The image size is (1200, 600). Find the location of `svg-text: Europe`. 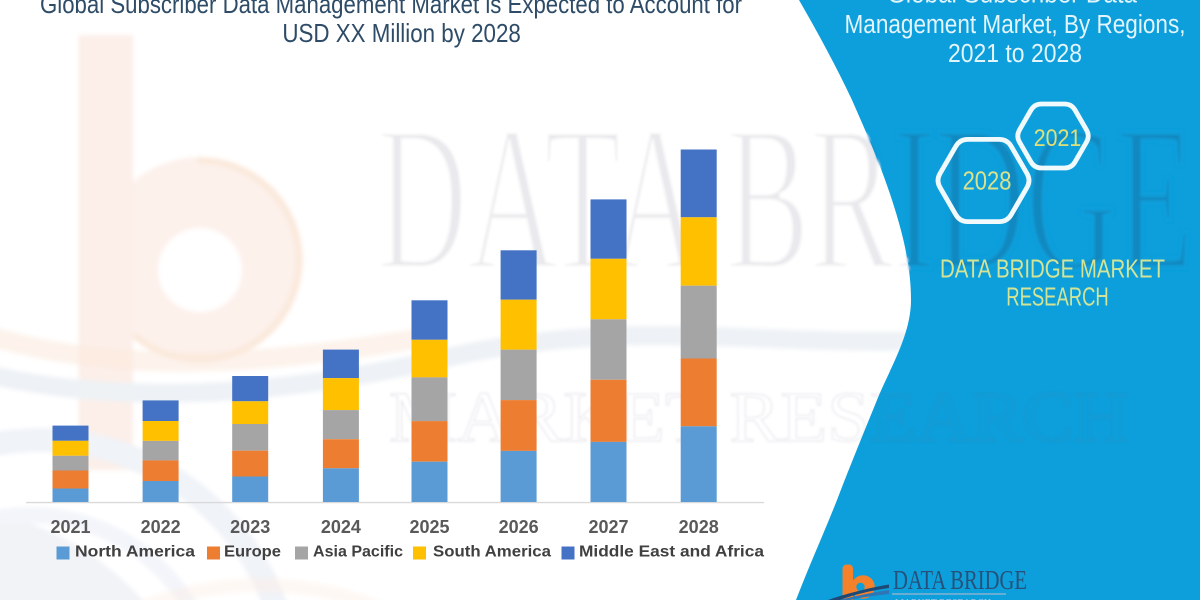

svg-text: Europe is located at coordinates (252, 552).